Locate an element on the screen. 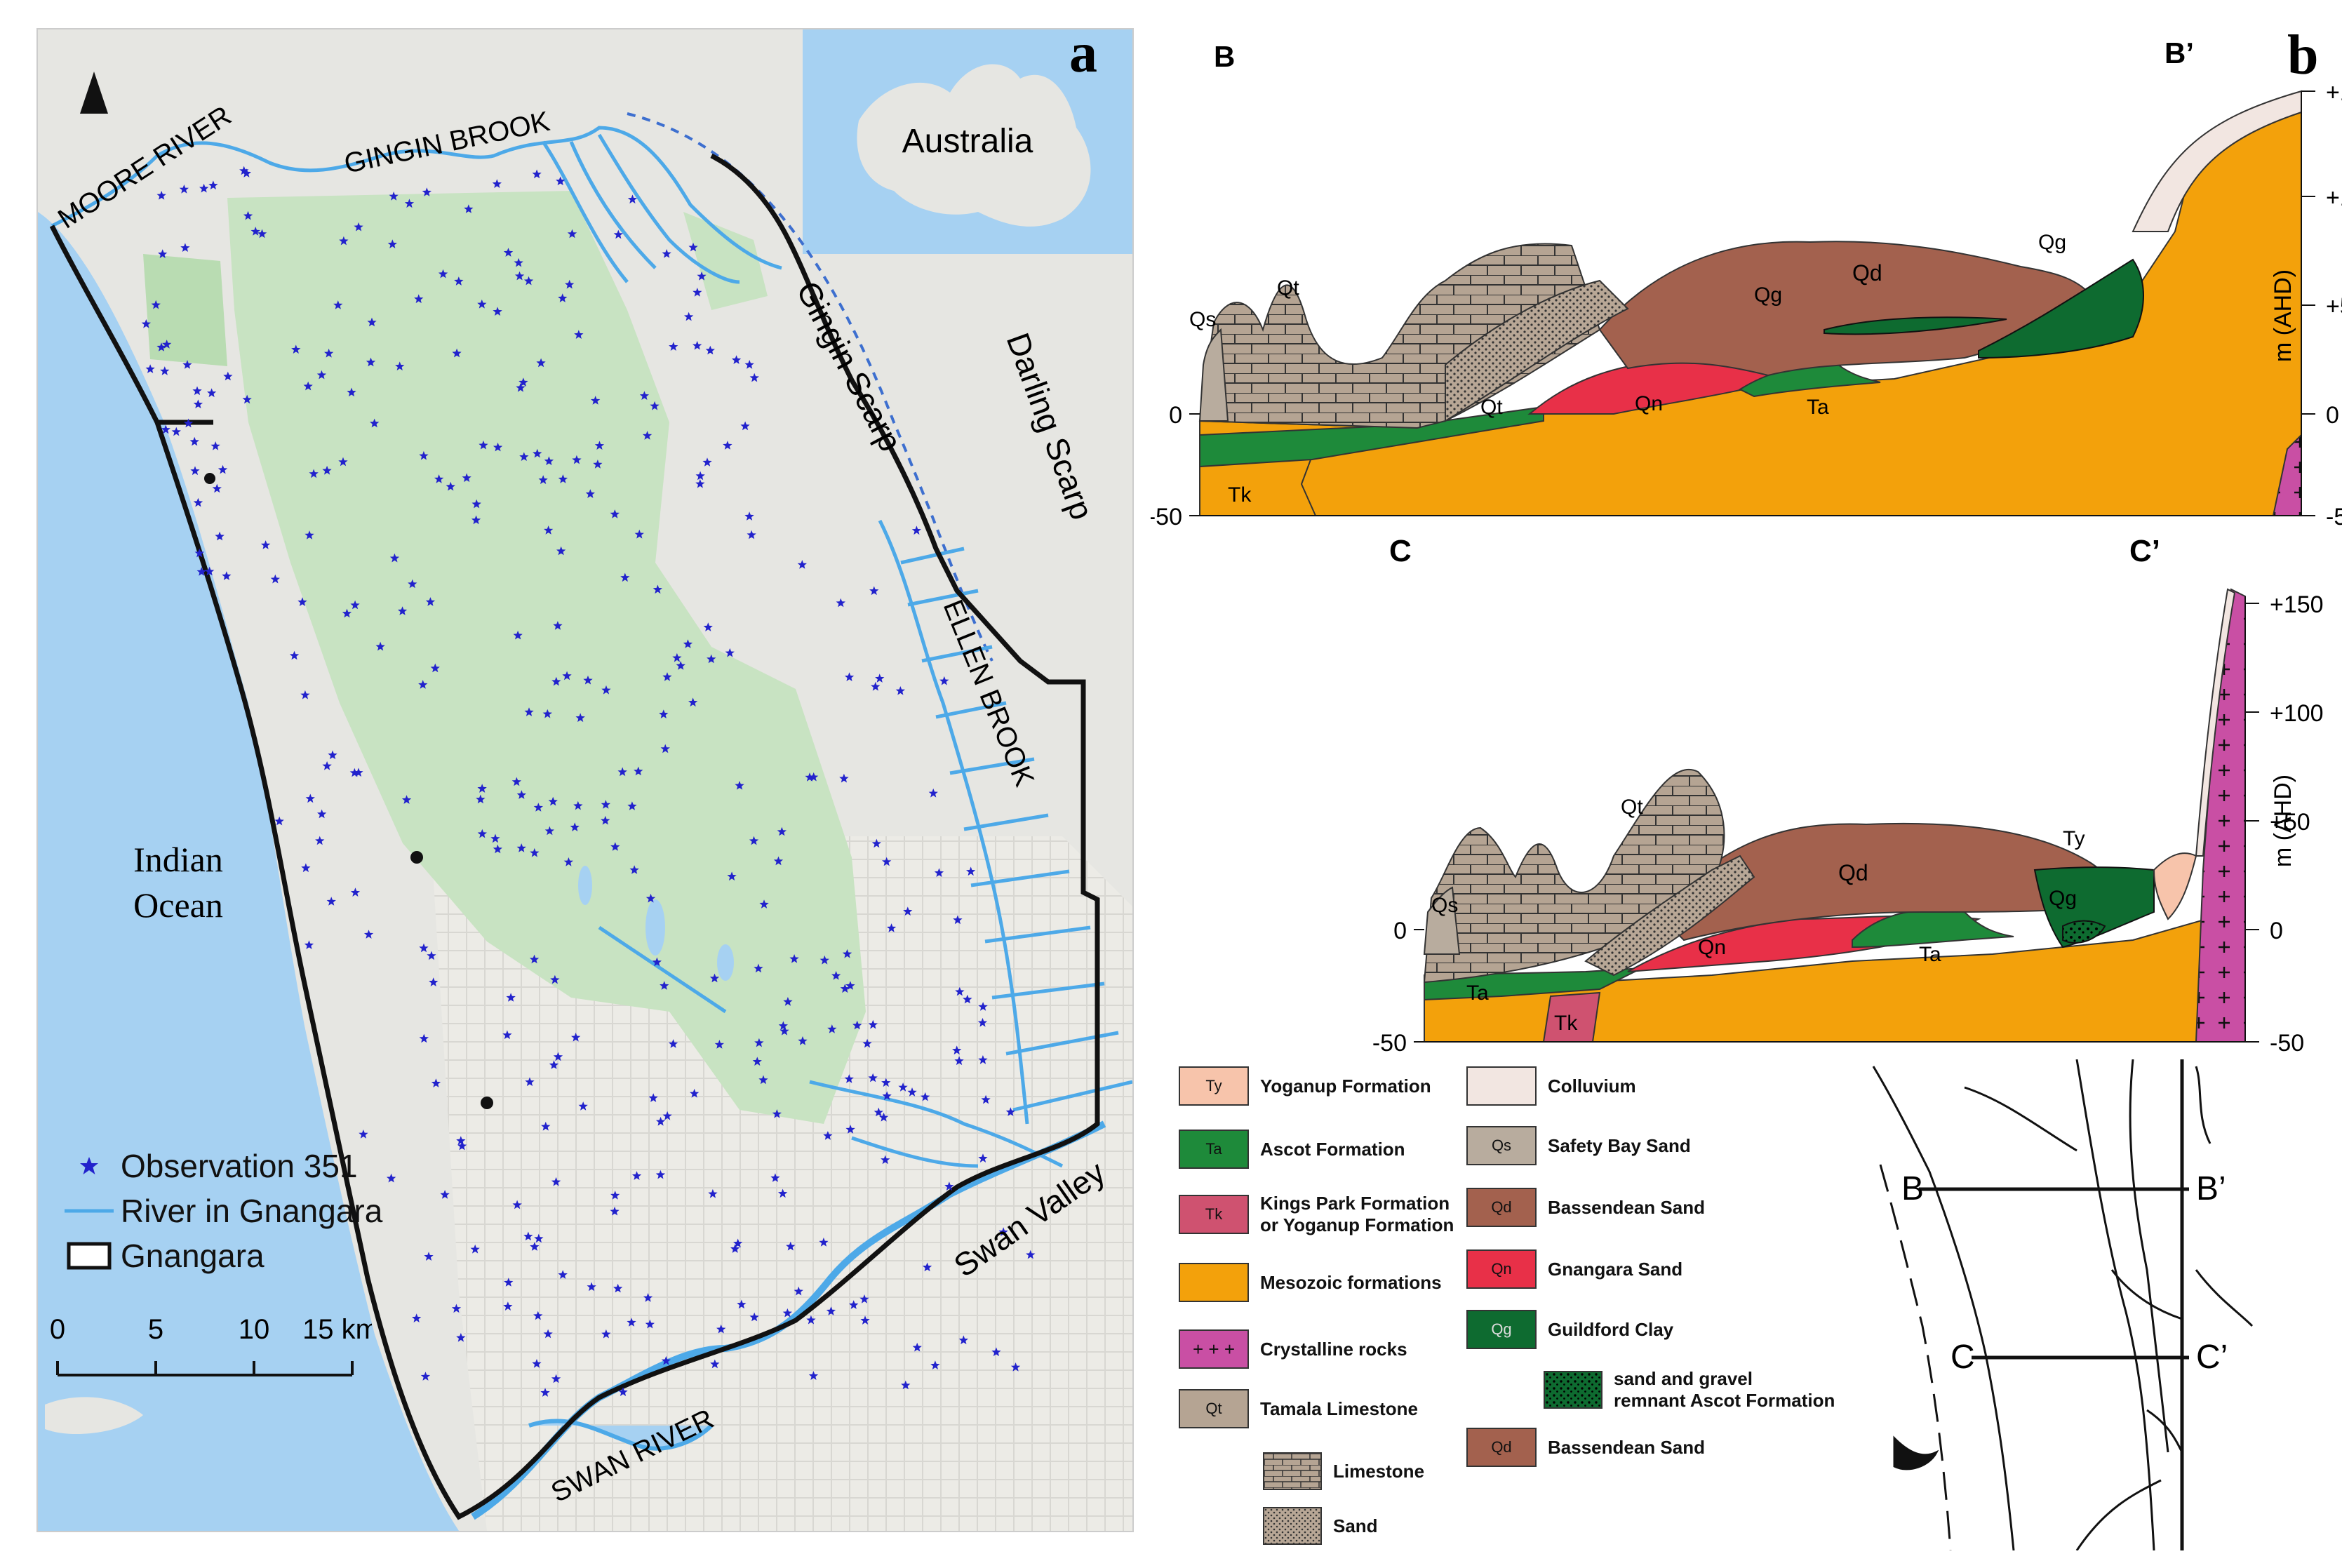 This screenshot has height=1568, width=2342. cc-label-tk: Tk is located at coordinates (1566, 1024).